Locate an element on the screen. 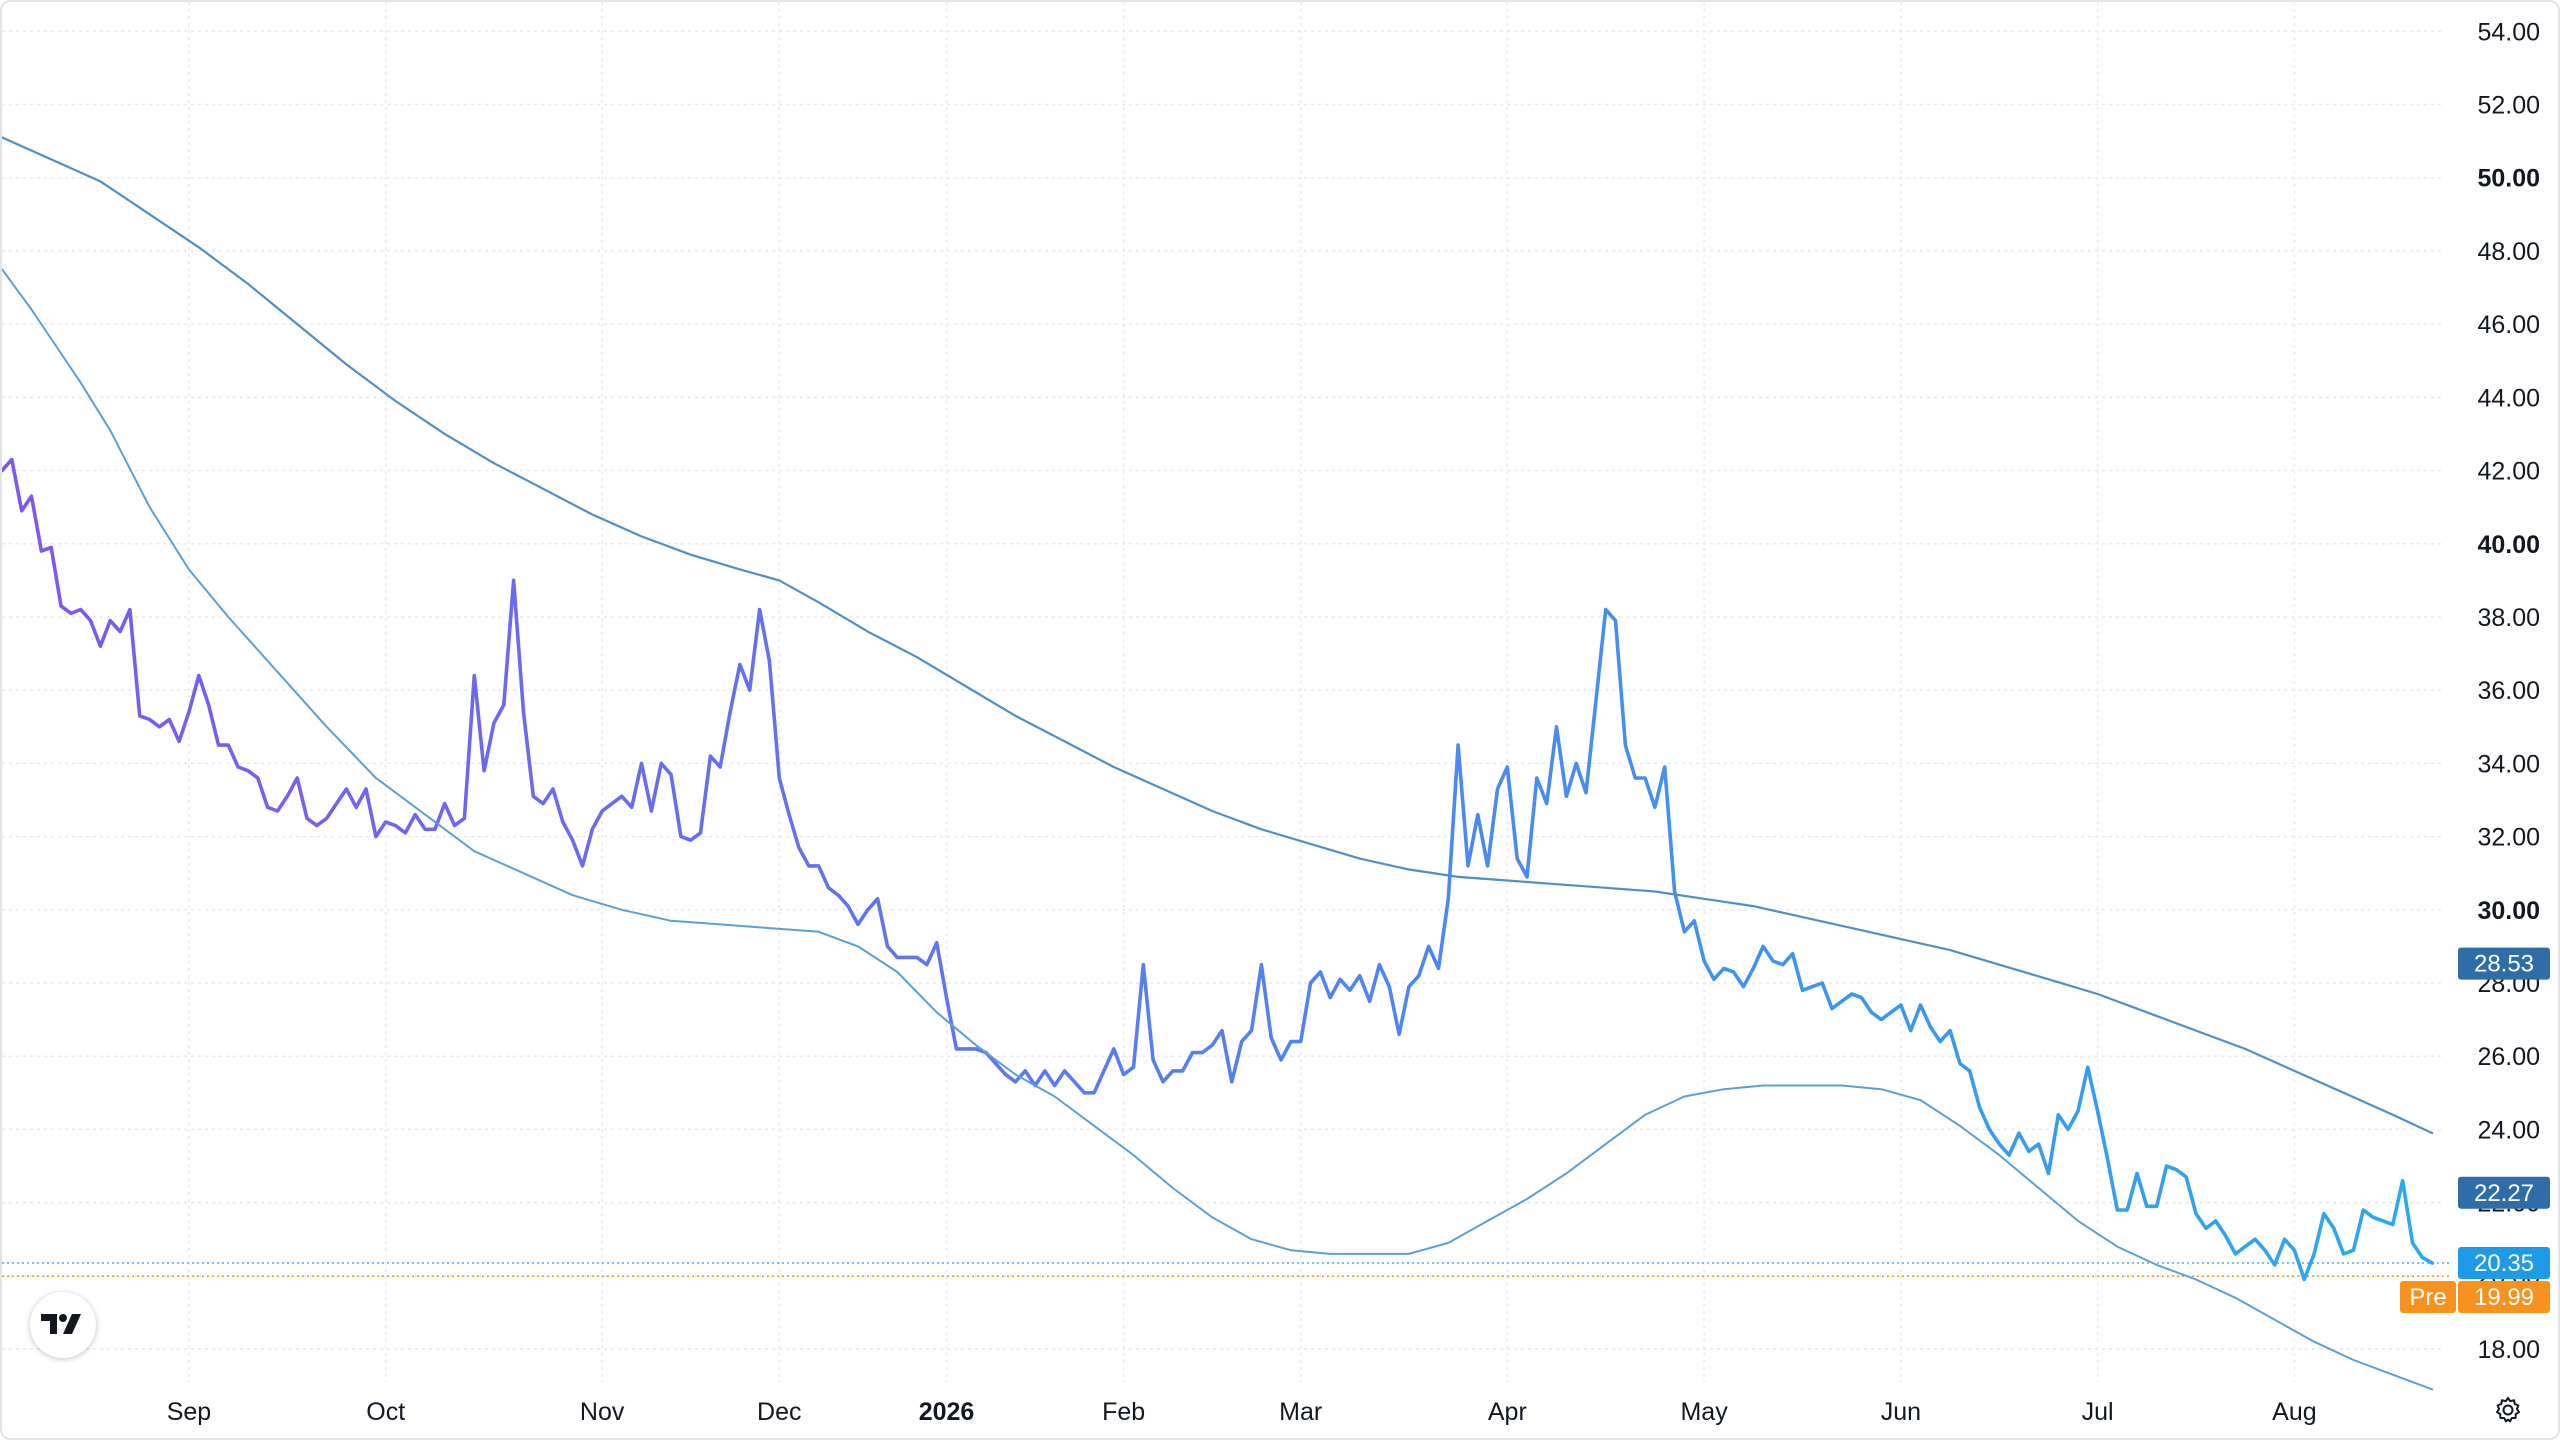 Image resolution: width=2560 pixels, height=1440 pixels. y-tick-label: 32.00 is located at coordinates (2508, 838).